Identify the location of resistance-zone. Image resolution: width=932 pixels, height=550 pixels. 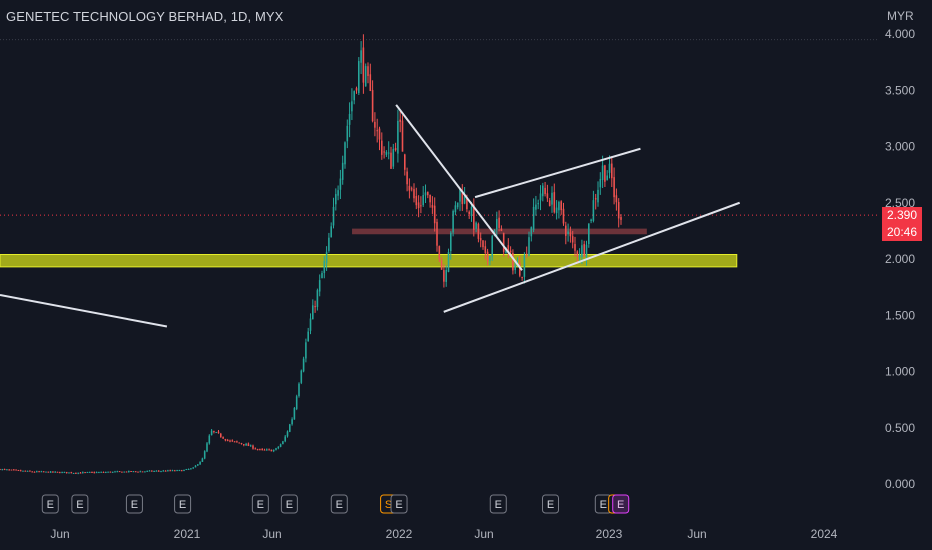
(499, 231).